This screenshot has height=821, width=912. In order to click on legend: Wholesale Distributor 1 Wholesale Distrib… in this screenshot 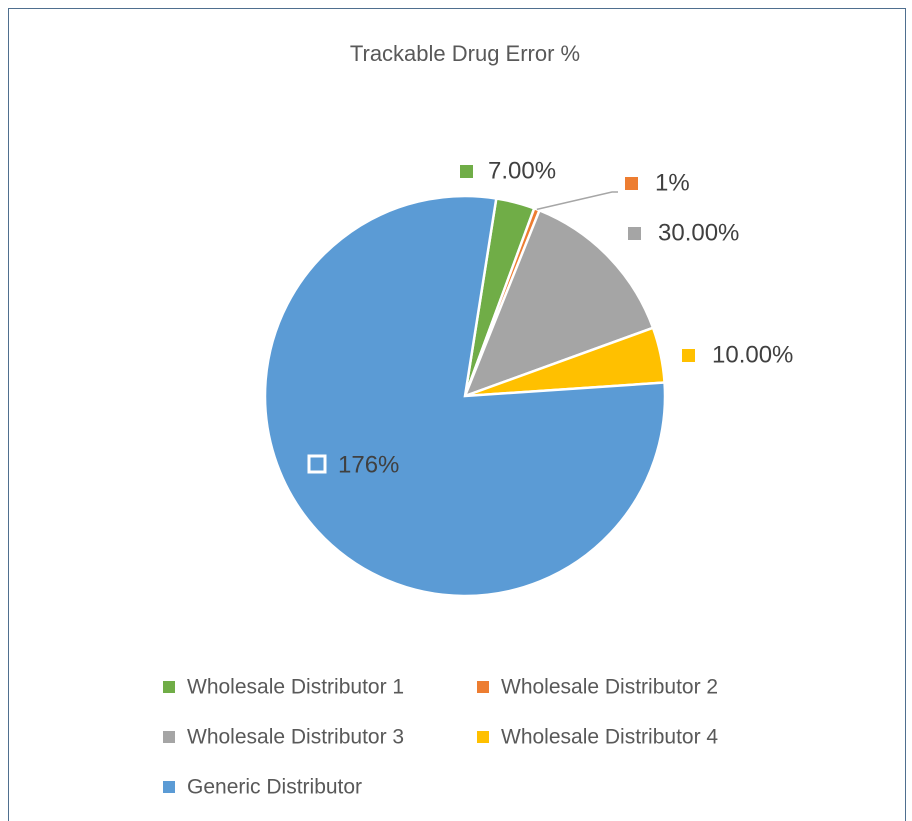, I will do `click(440, 737)`.